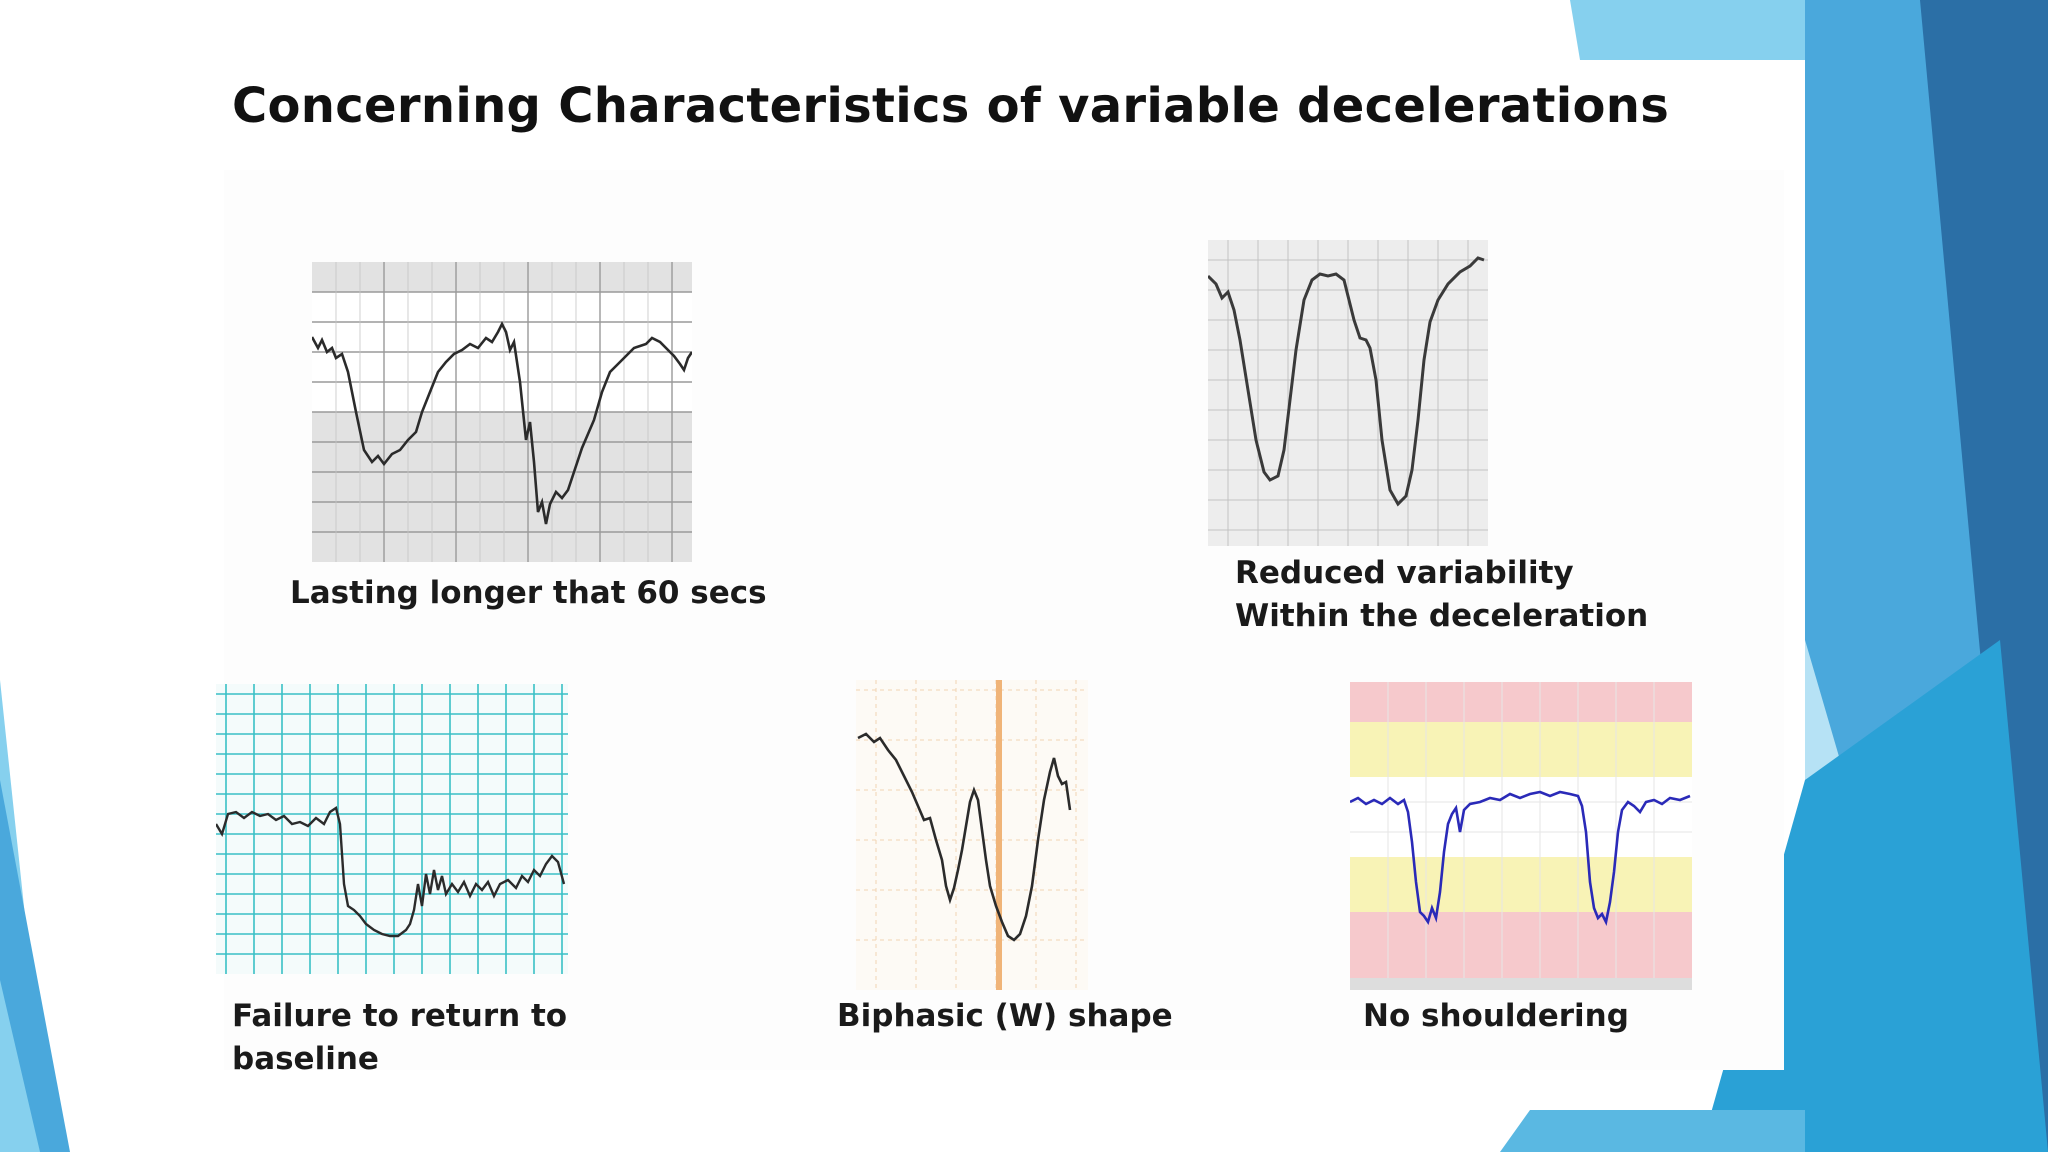 Image resolution: width=2048 pixels, height=1152 pixels. Describe the element at coordinates (1874, 896) in the screenshot. I see `accent-shape-bottom-right` at that location.